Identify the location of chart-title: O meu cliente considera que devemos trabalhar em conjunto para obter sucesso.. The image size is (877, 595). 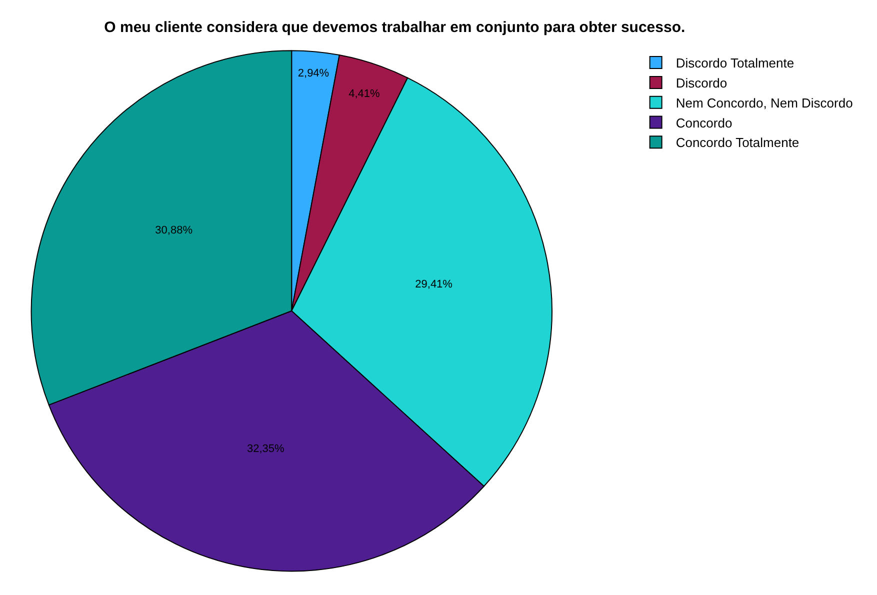
(395, 27).